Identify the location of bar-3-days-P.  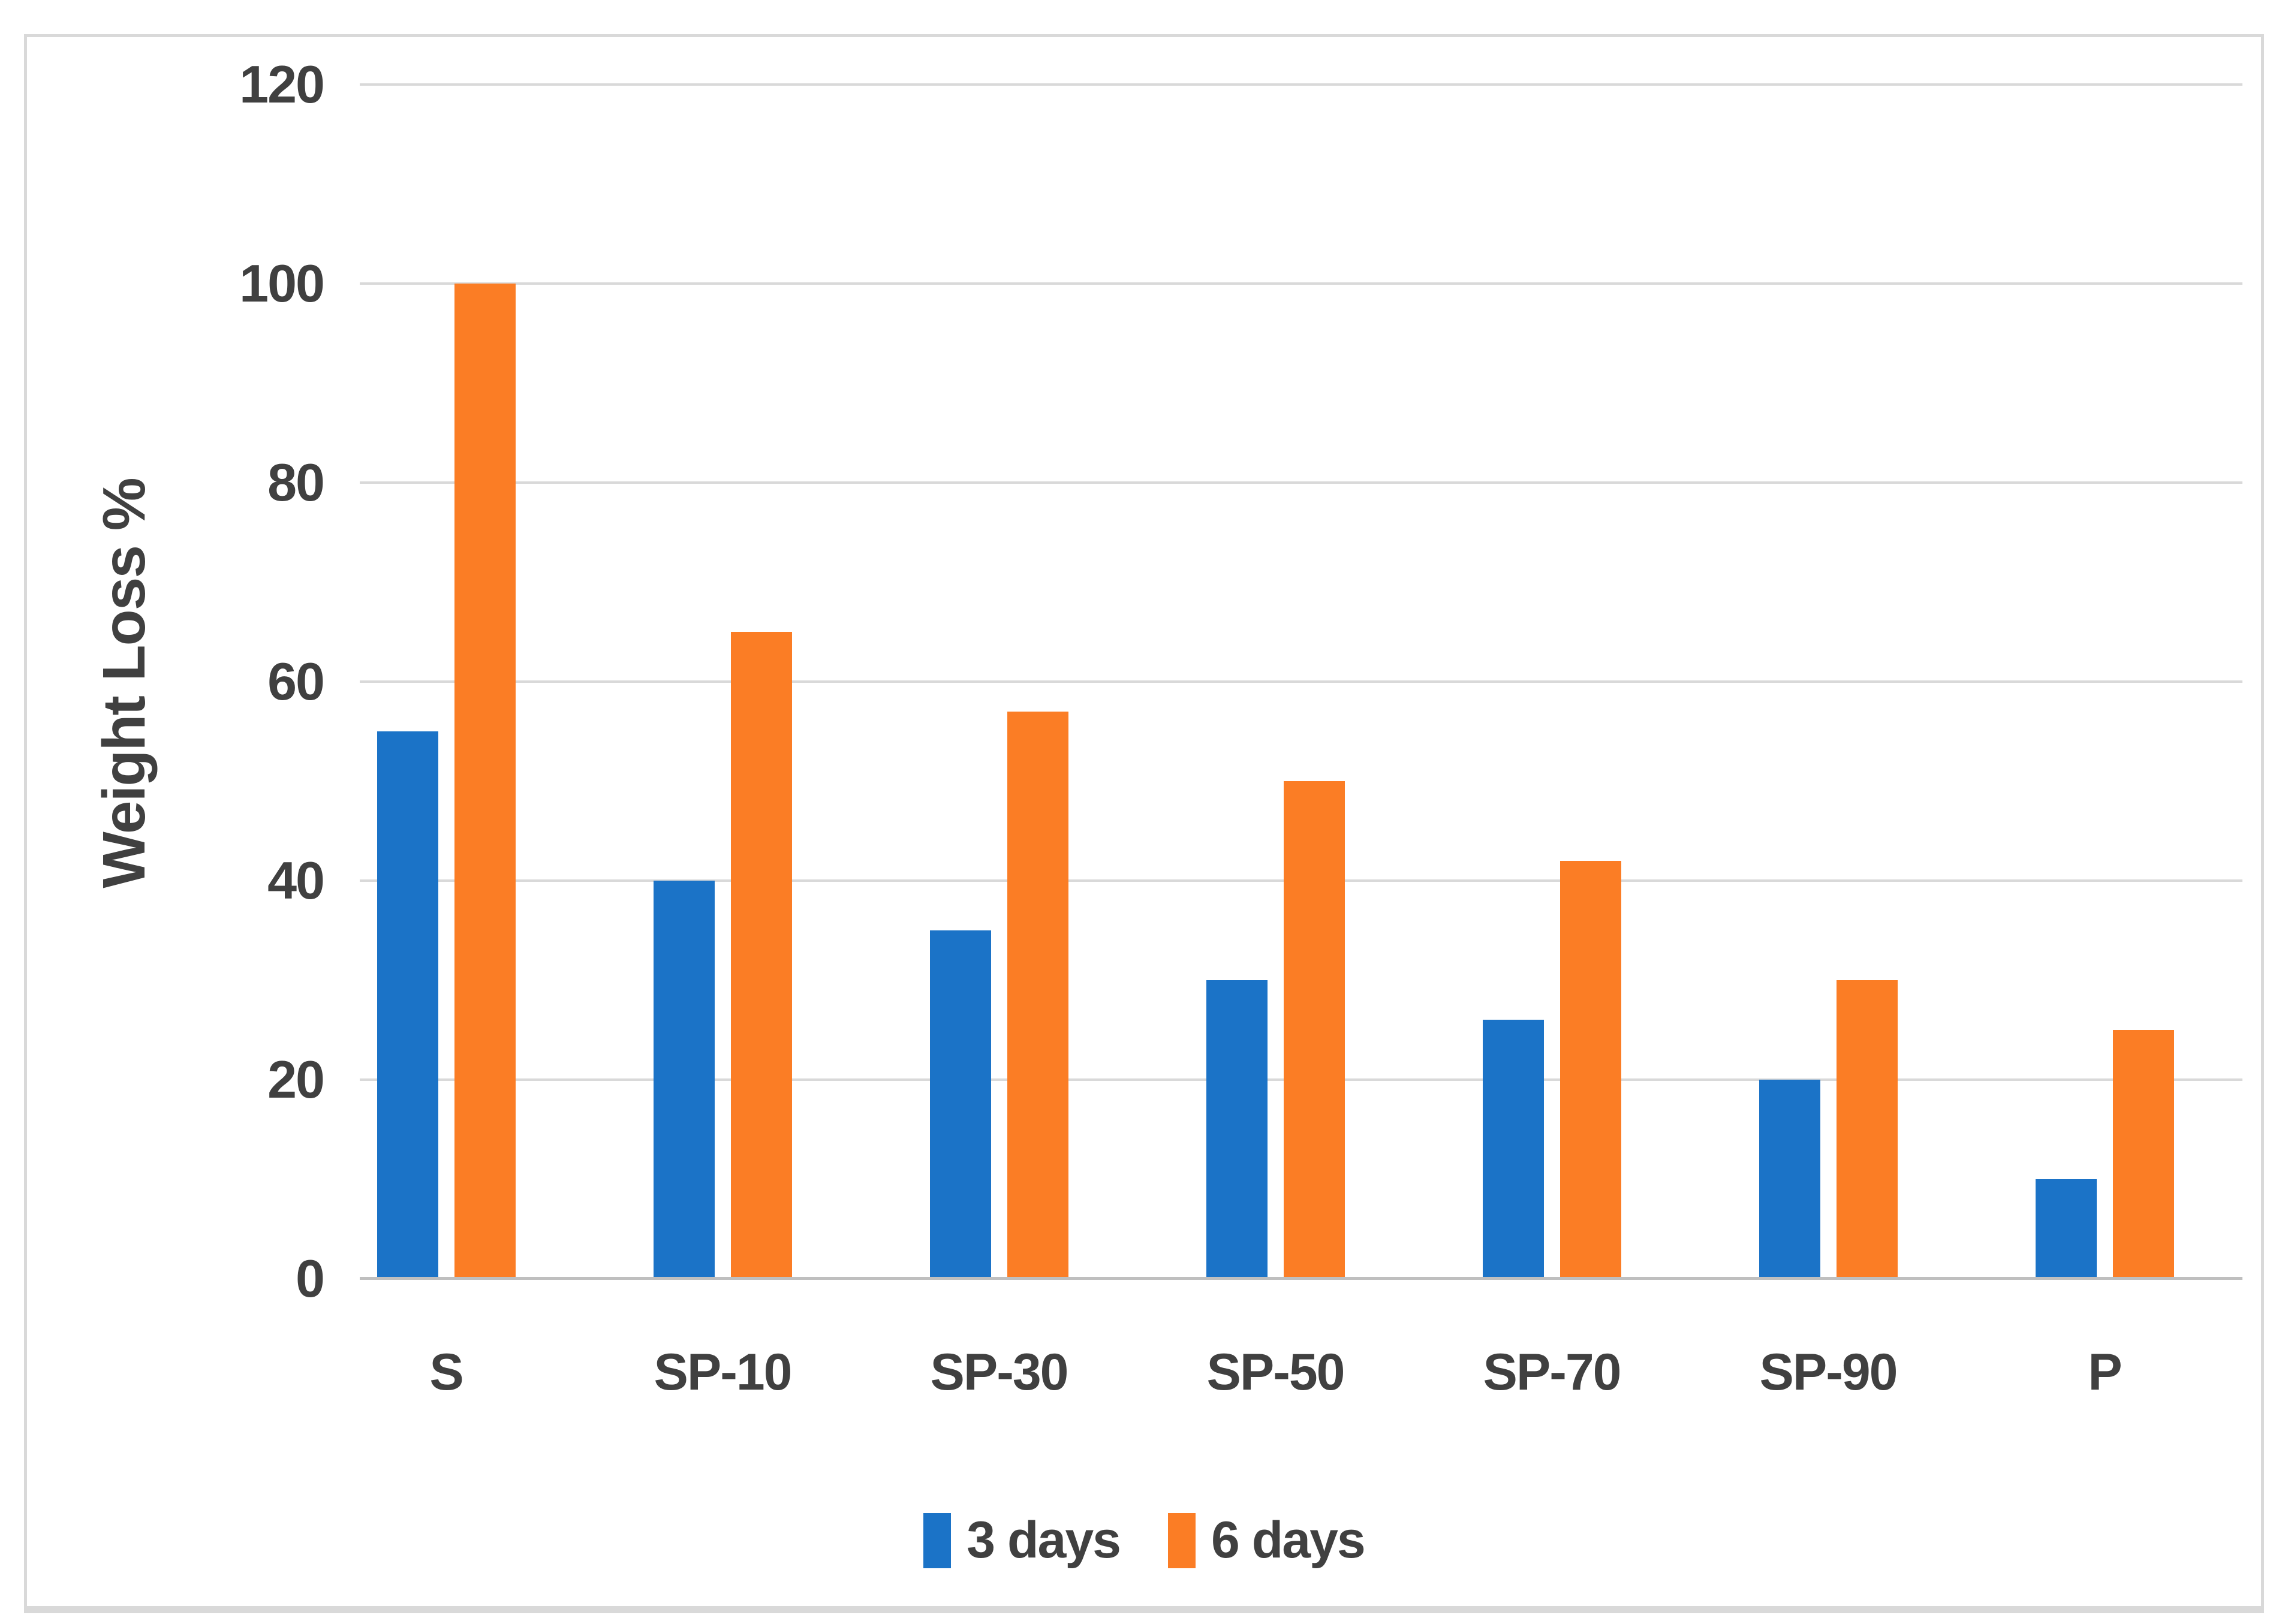
(2066, 1229).